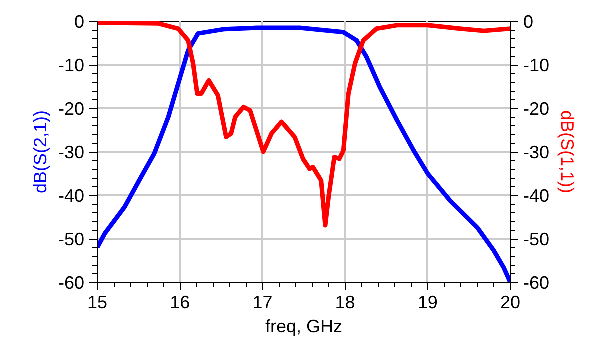 This screenshot has width=605, height=363. Describe the element at coordinates (345, 302) in the screenshot. I see `x-tick-label: 18` at that location.